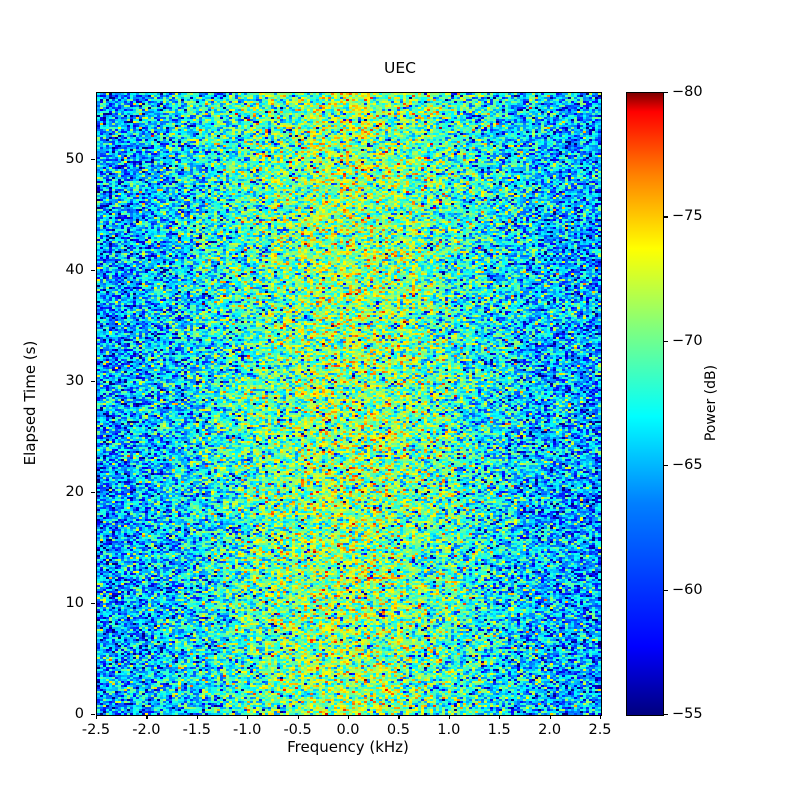 This screenshot has width=800, height=800. What do you see at coordinates (74, 602) in the screenshot?
I see `y-tick-label: 10` at bounding box center [74, 602].